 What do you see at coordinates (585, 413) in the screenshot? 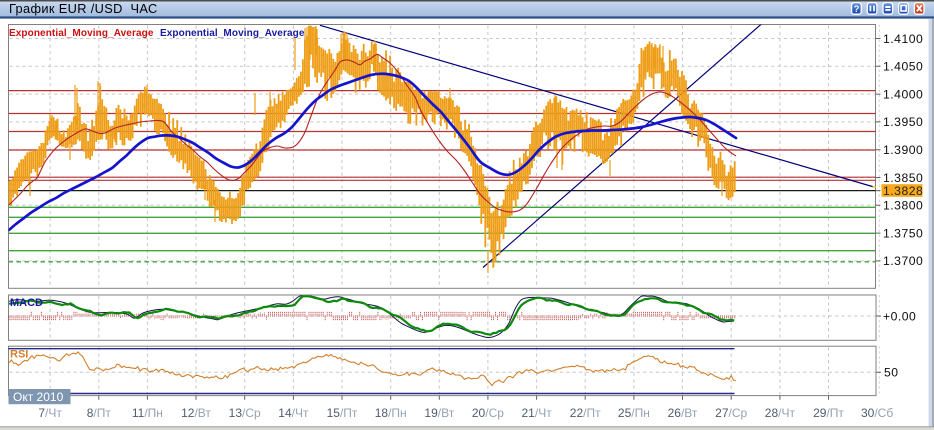
I see `svg-text: 22/Пт` at bounding box center [585, 413].